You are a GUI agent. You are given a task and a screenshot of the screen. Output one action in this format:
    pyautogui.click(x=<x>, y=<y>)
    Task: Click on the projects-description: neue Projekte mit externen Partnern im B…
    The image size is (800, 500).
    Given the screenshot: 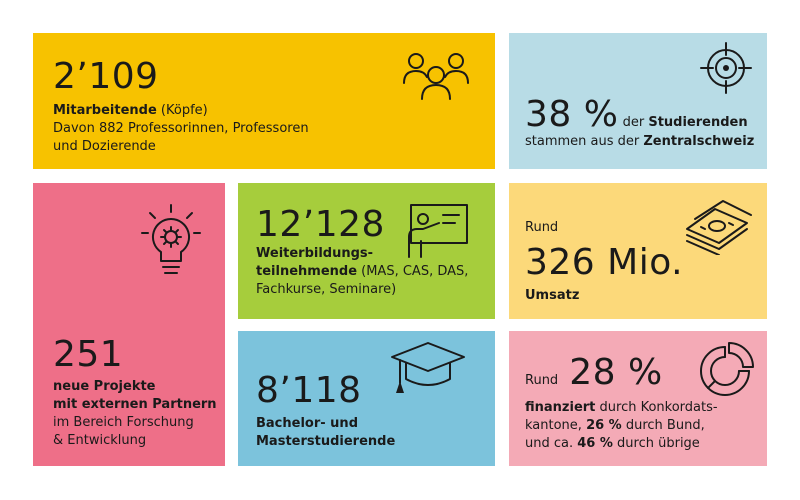 What is the action you would take?
    pyautogui.click(x=135, y=414)
    